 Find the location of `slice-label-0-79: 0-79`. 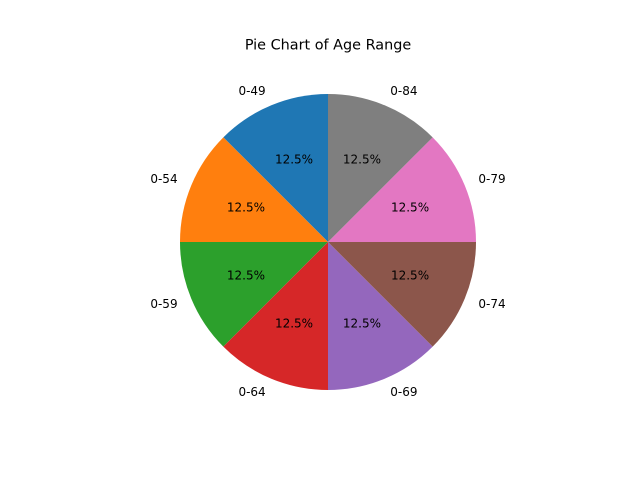

slice-label-0-79: 0-79 is located at coordinates (491, 179).